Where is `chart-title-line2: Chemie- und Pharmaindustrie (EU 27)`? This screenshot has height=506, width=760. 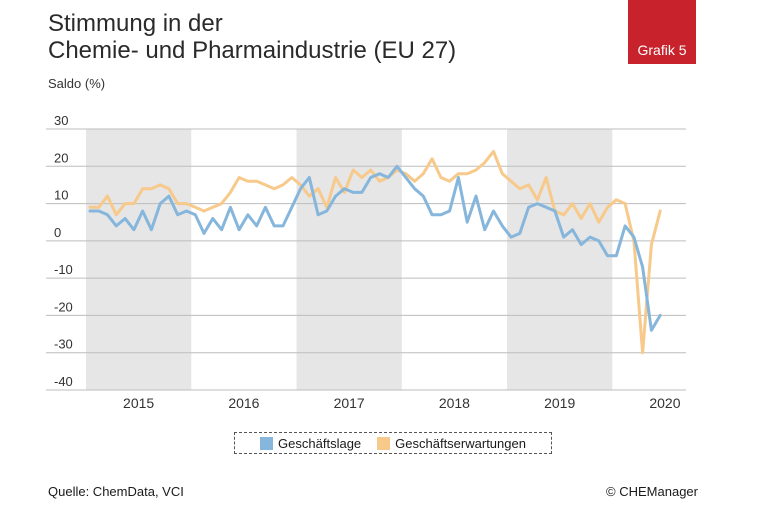 chart-title-line2: Chemie- und Pharmaindustrie (EU 27) is located at coordinates (252, 50).